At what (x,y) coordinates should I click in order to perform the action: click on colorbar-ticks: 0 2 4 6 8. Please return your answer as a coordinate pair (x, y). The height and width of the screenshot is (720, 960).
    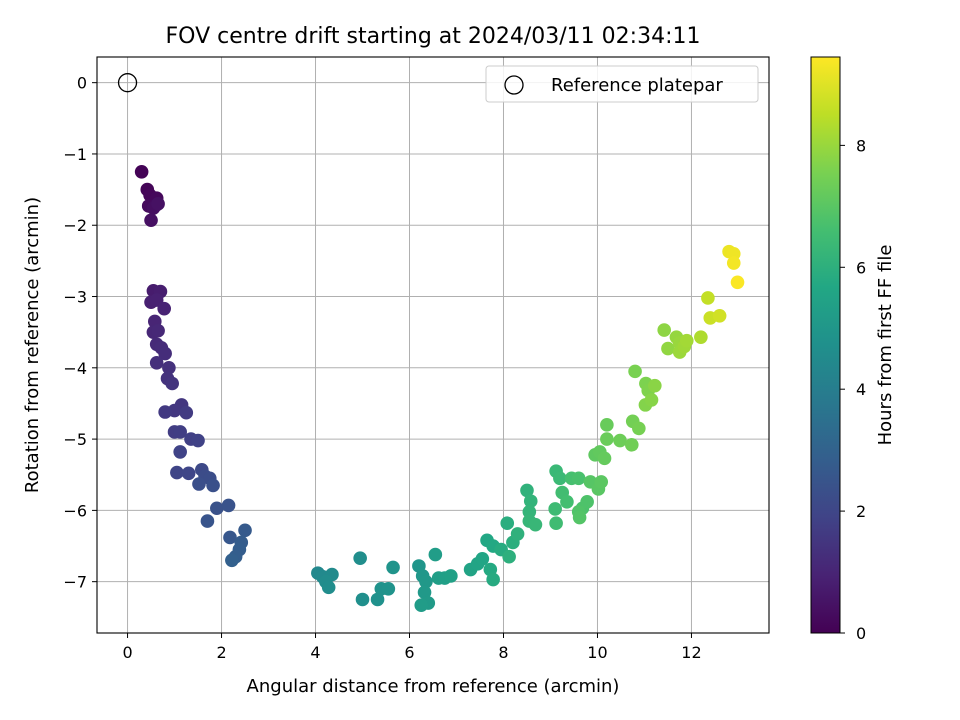
    Looking at the image, I should click on (853, 389).